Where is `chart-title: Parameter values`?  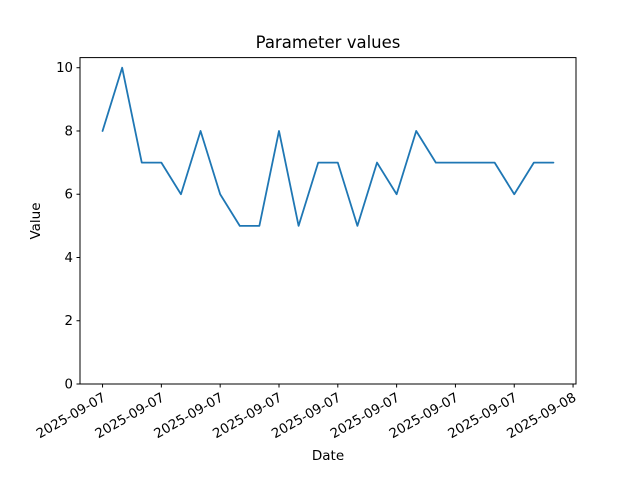
chart-title: Parameter values is located at coordinates (328, 42).